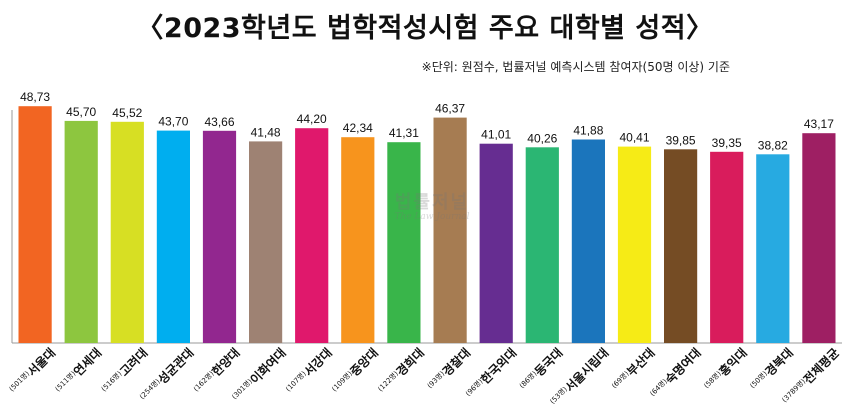 The height and width of the screenshot is (410, 850). I want to click on category-label-group: (50명)경북대, so click(772, 369).